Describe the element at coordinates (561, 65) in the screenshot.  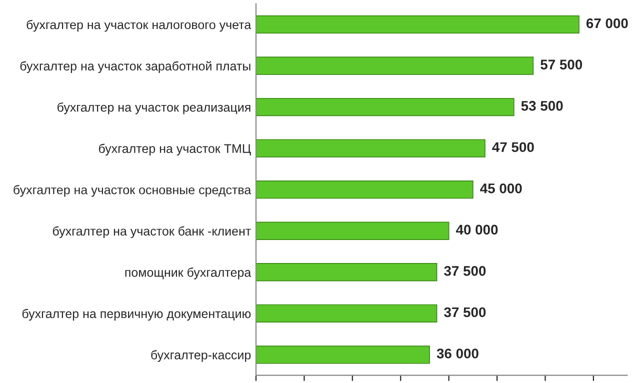
I see `data-label: 57 500` at that location.